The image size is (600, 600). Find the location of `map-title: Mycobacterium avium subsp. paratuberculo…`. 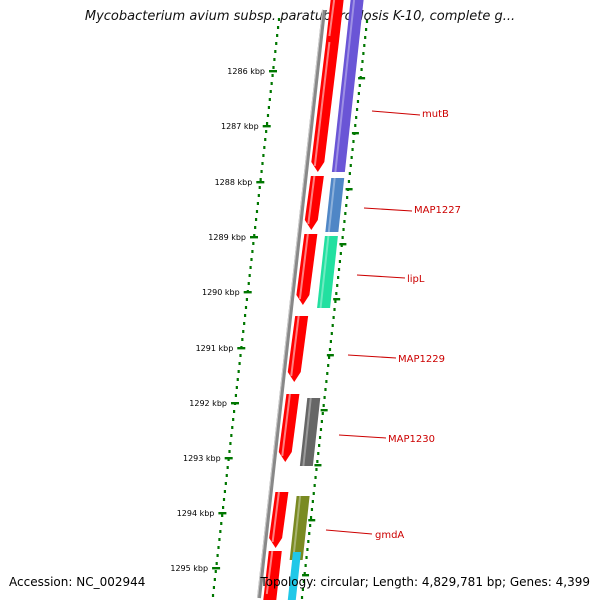

map-title: Mycobacterium avium subsp. paratuberculo… is located at coordinates (300, 16).